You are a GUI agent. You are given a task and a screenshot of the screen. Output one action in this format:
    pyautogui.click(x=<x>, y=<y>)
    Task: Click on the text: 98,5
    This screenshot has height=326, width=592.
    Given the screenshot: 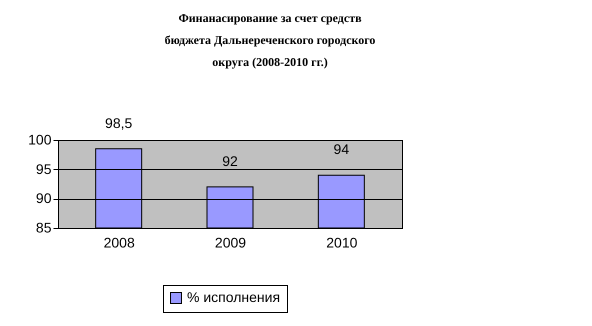 What is the action you would take?
    pyautogui.click(x=118, y=122)
    